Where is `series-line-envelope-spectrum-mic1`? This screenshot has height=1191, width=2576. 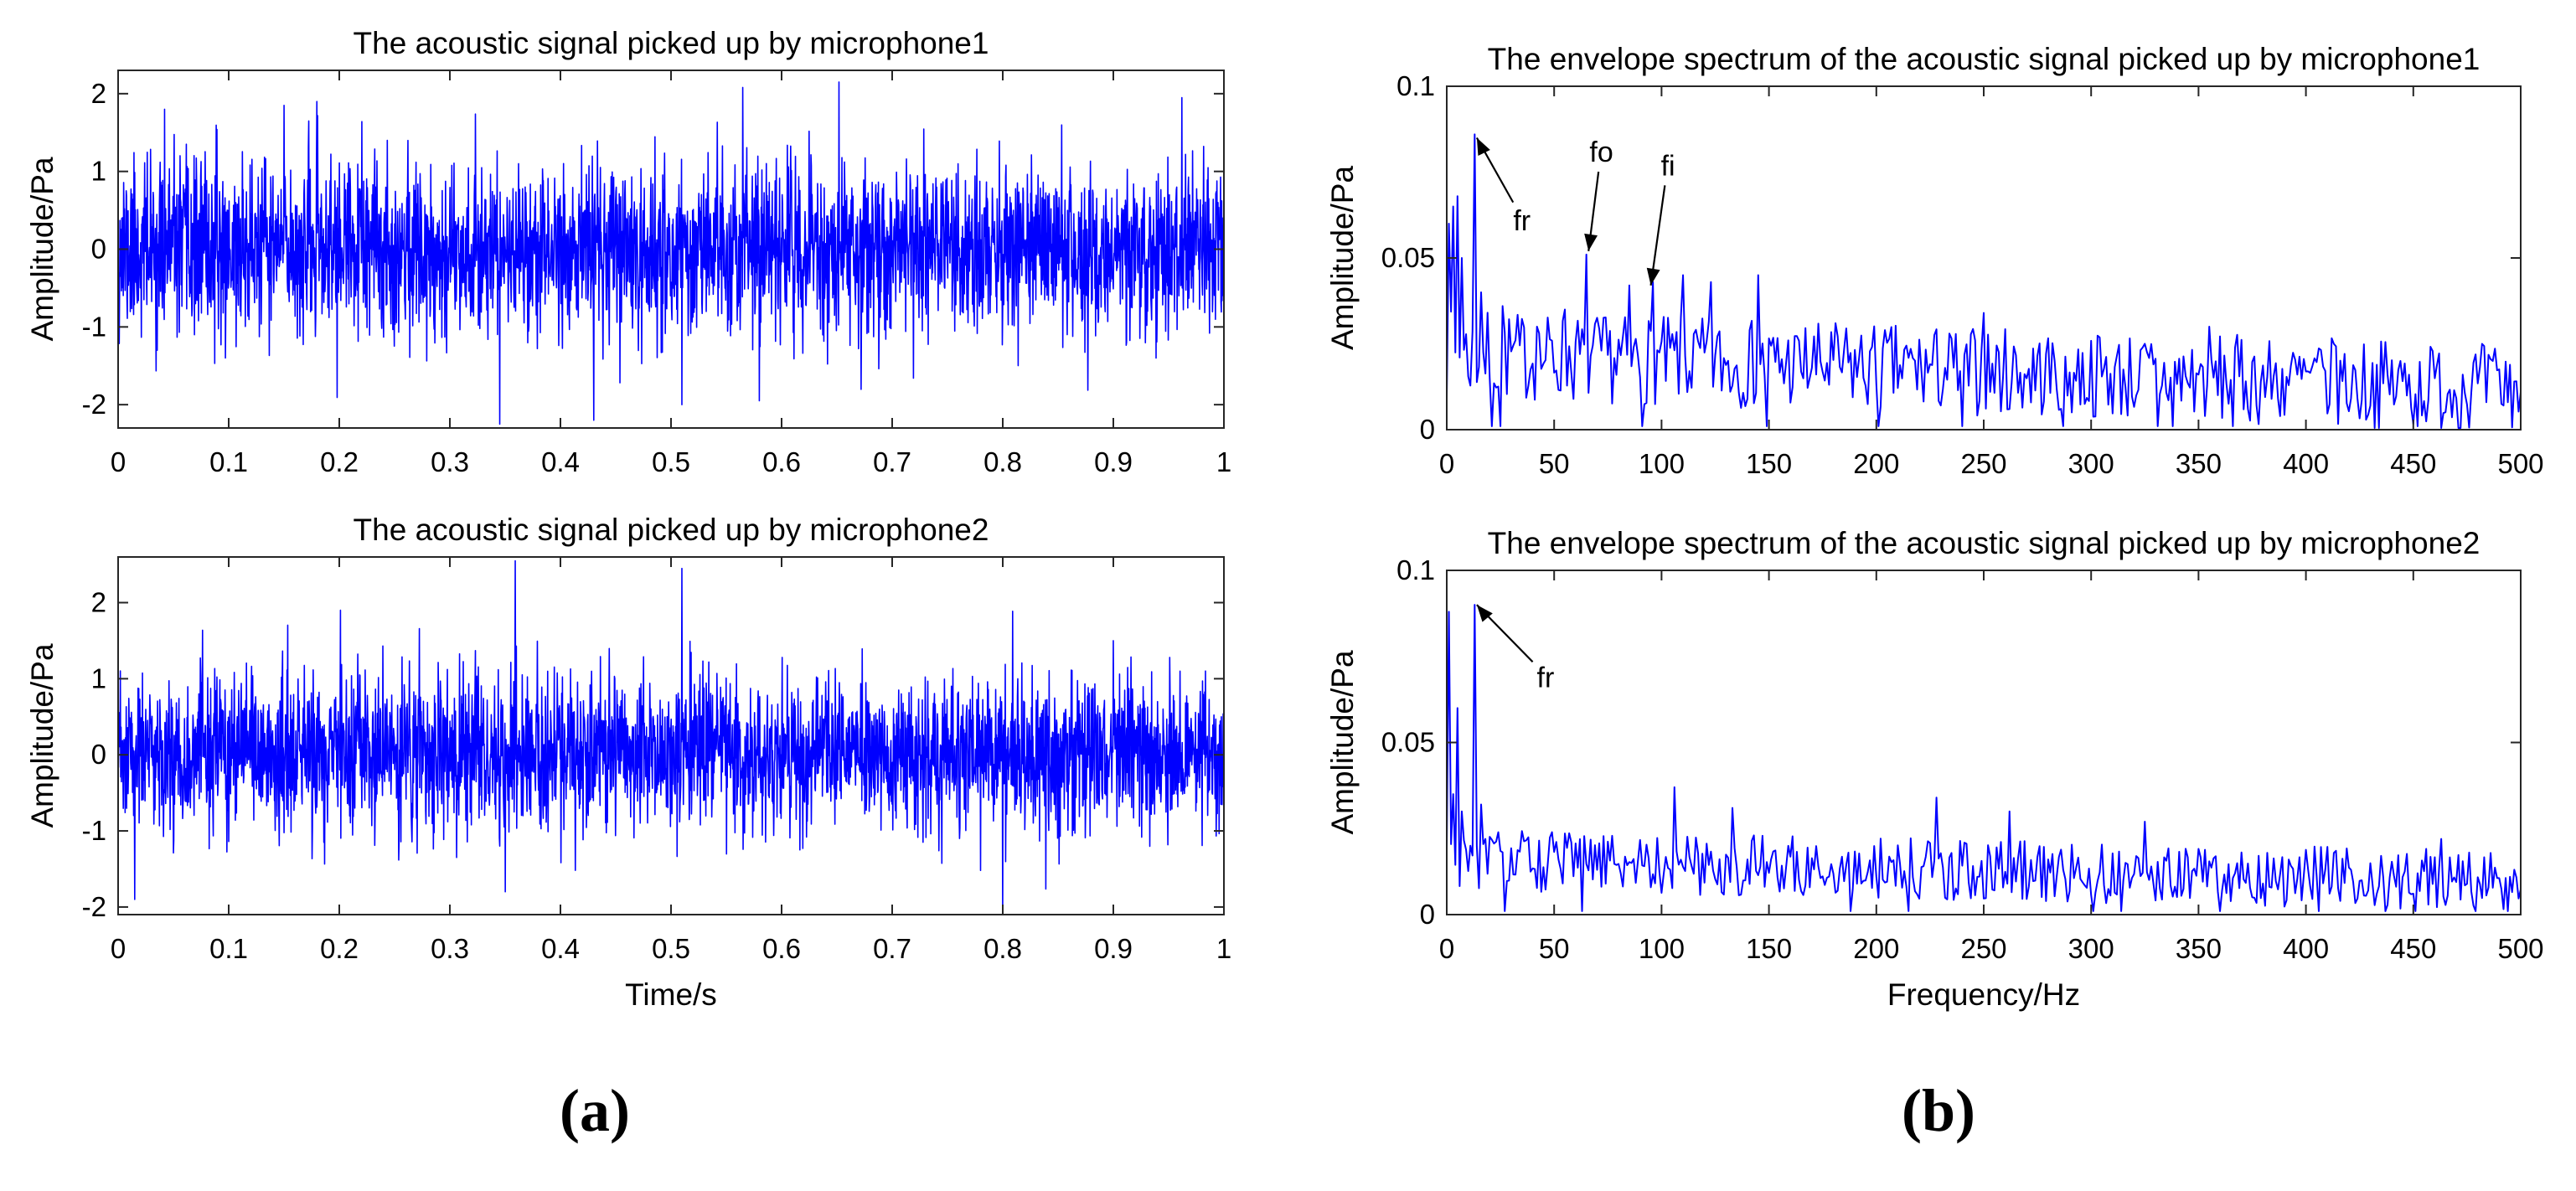
series-line-envelope-spectrum-mic1 is located at coordinates (1984, 281).